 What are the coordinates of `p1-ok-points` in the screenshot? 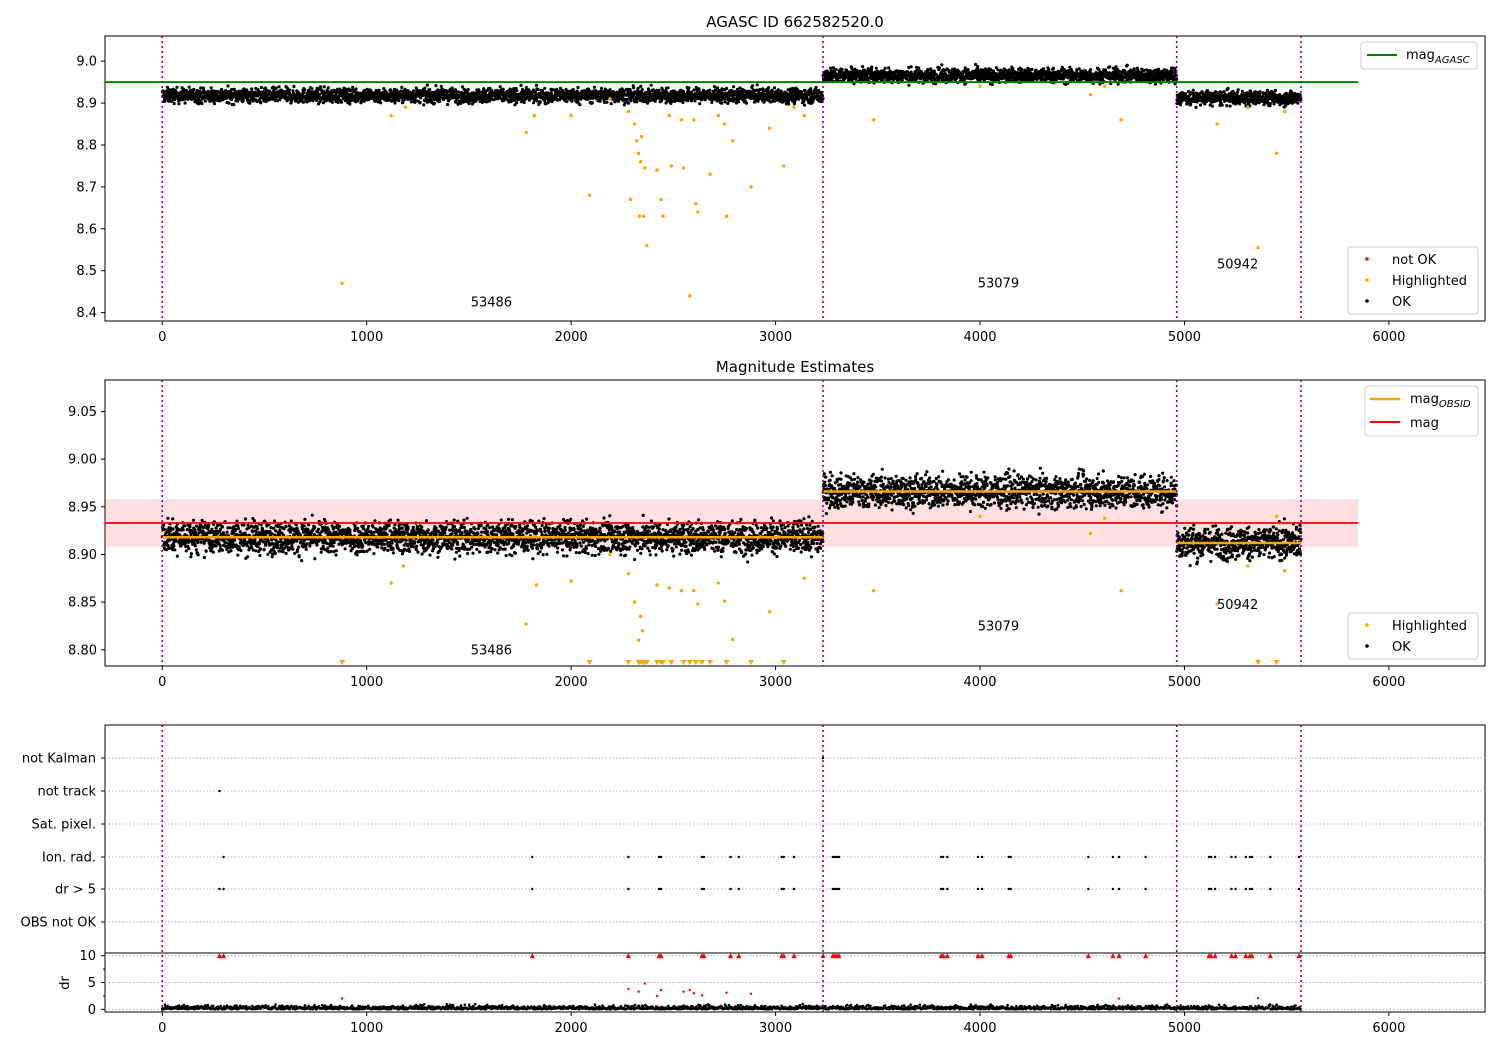 It's located at (731, 85).